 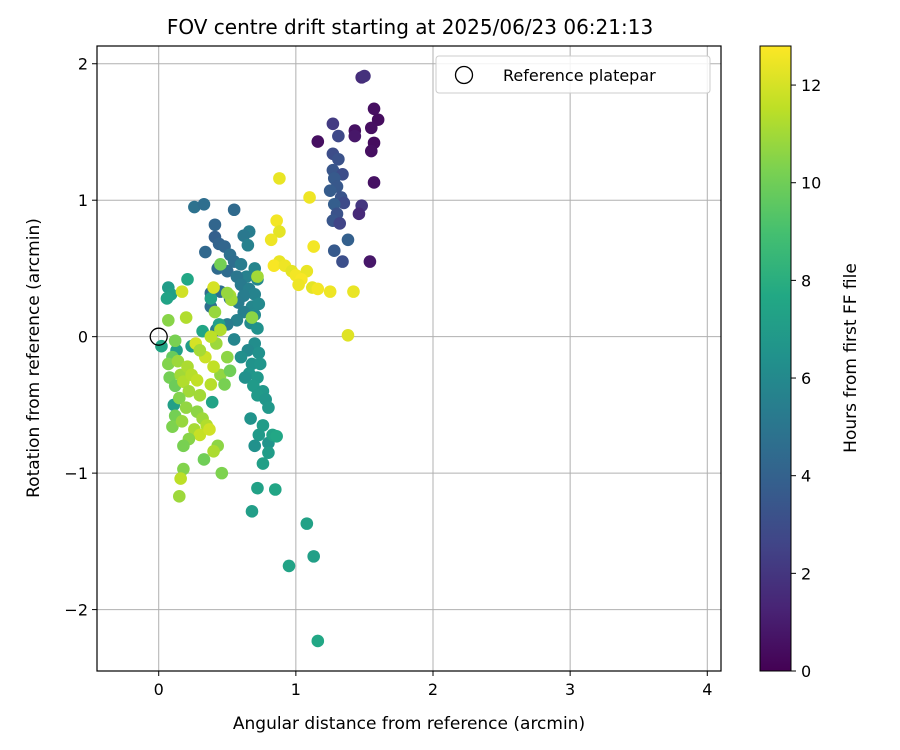 I want to click on colorbar-tick-label: 10, so click(x=811, y=183).